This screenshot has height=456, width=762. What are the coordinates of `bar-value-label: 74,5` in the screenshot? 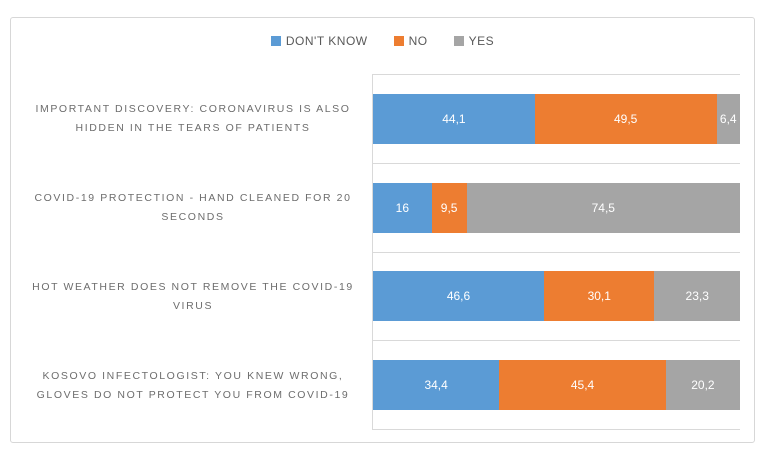 It's located at (603, 207).